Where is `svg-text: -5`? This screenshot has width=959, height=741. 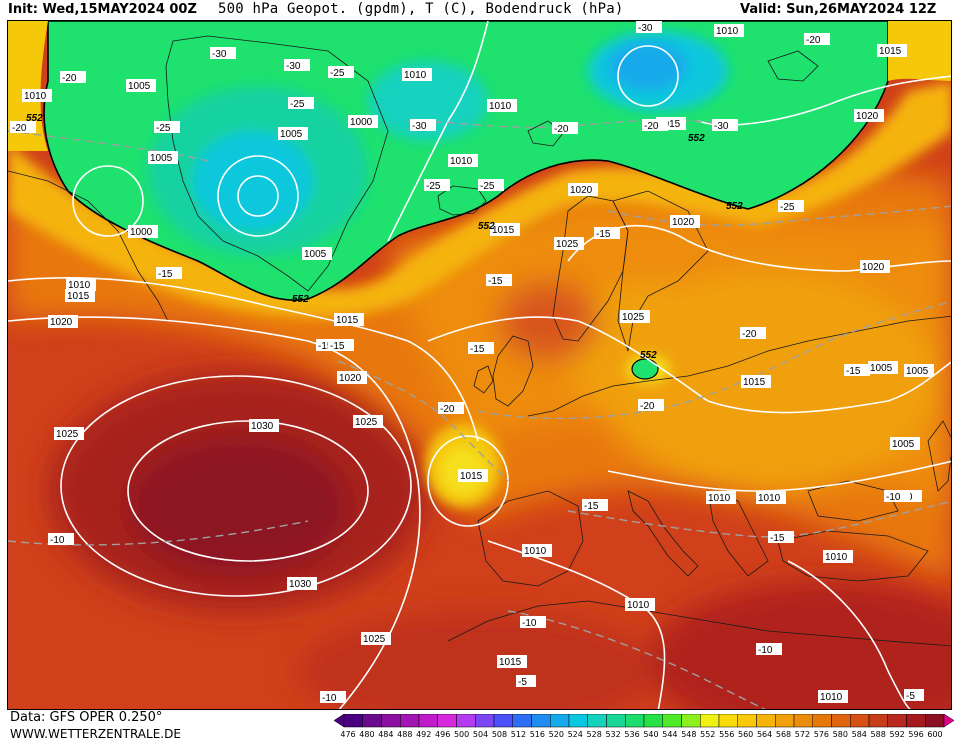 svg-text: -5 is located at coordinates (910, 696).